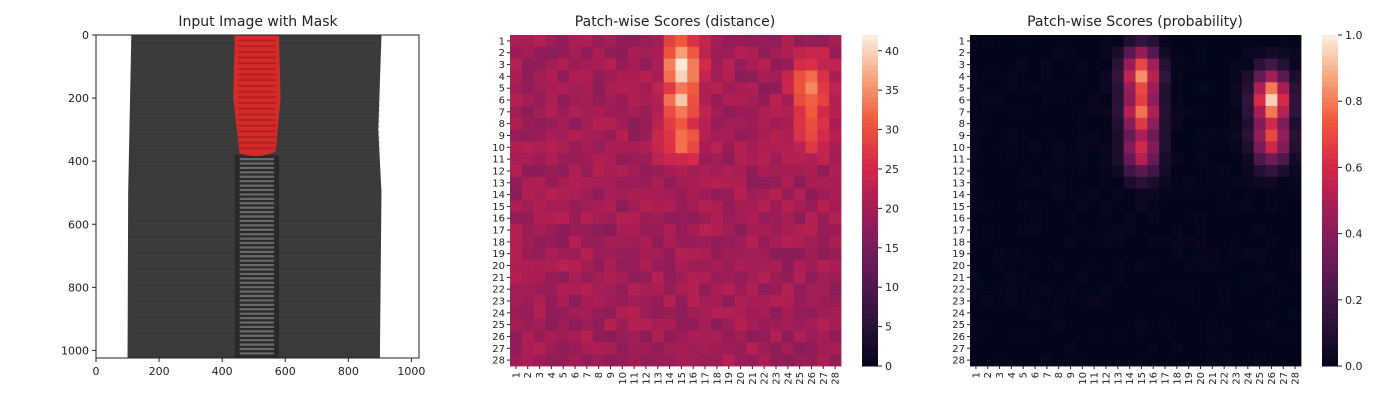 The width and height of the screenshot is (1400, 400). I want to click on zipper-tooth, so click(257, 331).